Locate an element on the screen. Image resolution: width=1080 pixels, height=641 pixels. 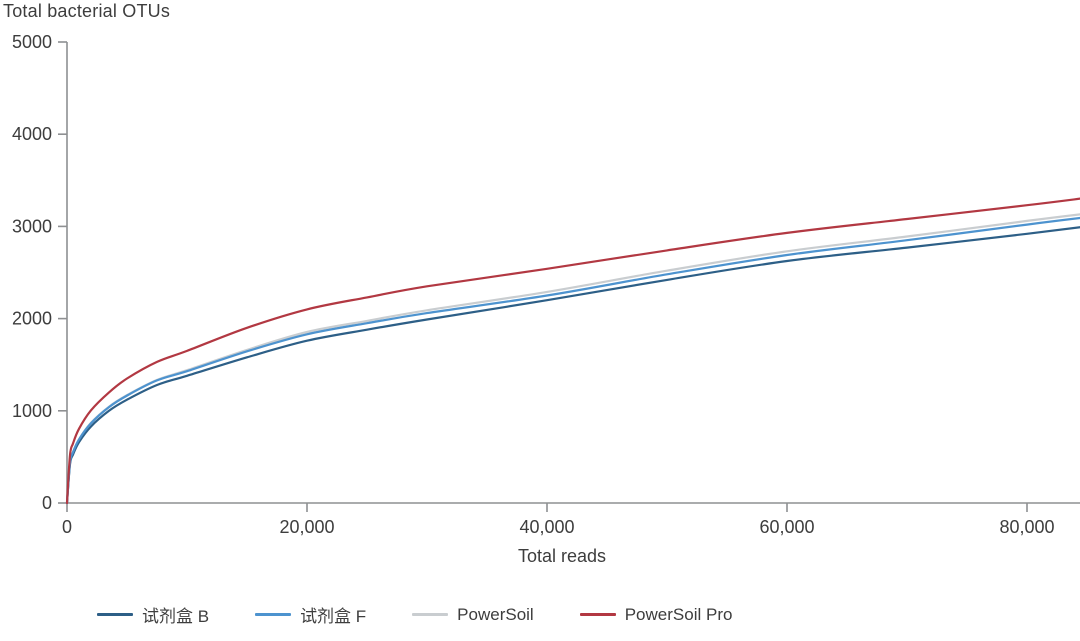
legend-item-powersoil-pro: PowerSoil Pro is located at coordinates (656, 614).